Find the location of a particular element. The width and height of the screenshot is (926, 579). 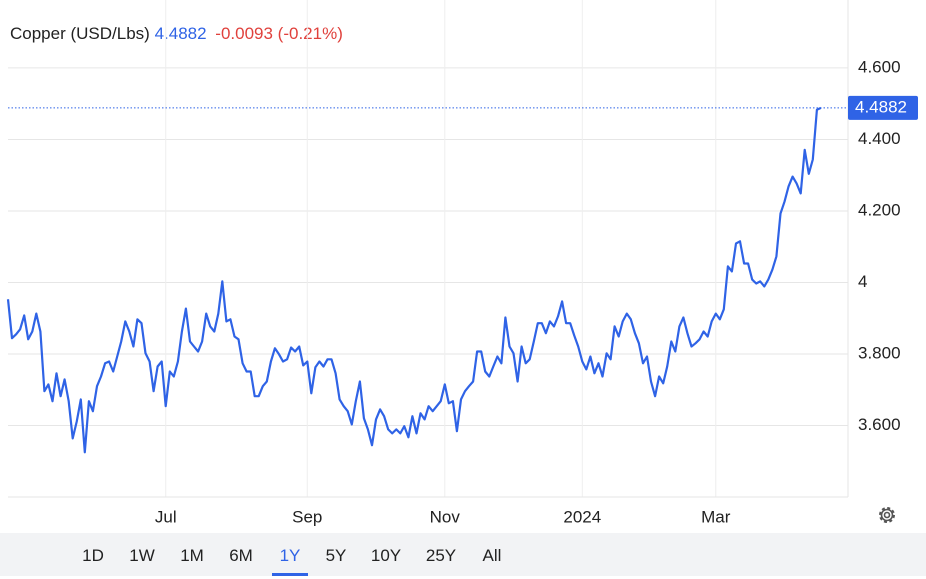

x-tick-label: Jul is located at coordinates (166, 516).